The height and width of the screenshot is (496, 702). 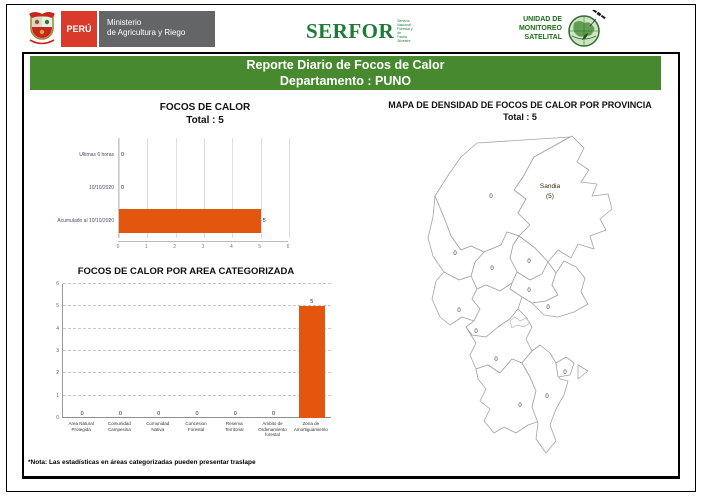 I want to click on peru-coat-of-arms-icon, so click(x=42, y=28).